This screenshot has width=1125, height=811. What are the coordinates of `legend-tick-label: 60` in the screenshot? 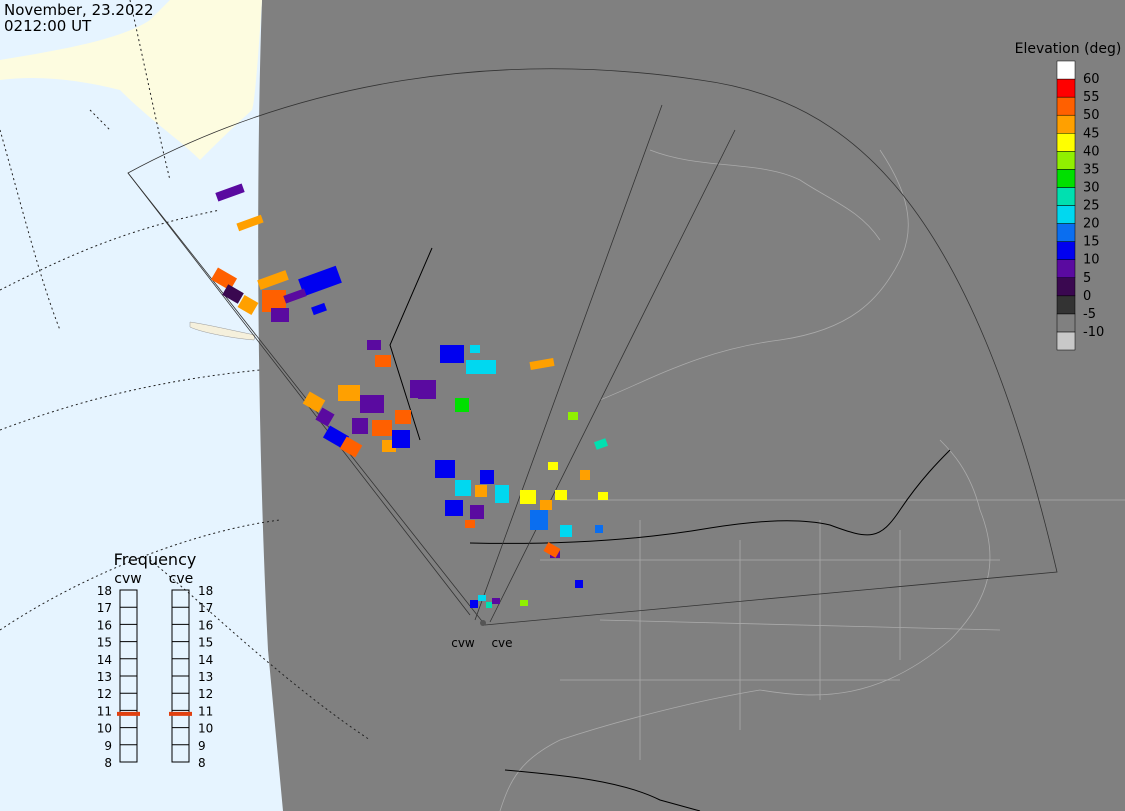 It's located at (1091, 79).